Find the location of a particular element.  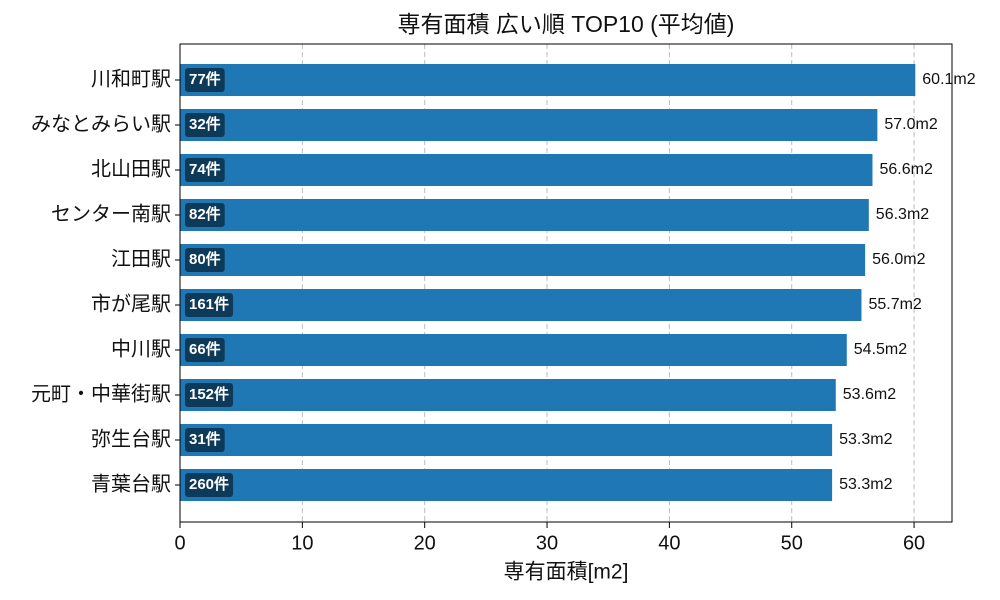

y-tick-label: 弥生台駅 is located at coordinates (131, 438).